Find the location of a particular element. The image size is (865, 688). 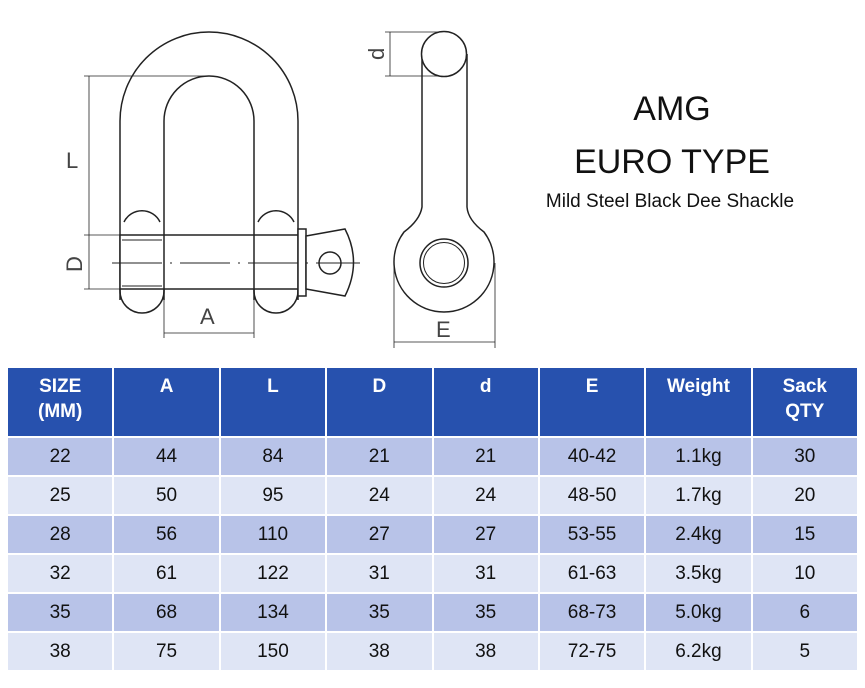

table-cell: 2.4kg is located at coordinates (698, 534).